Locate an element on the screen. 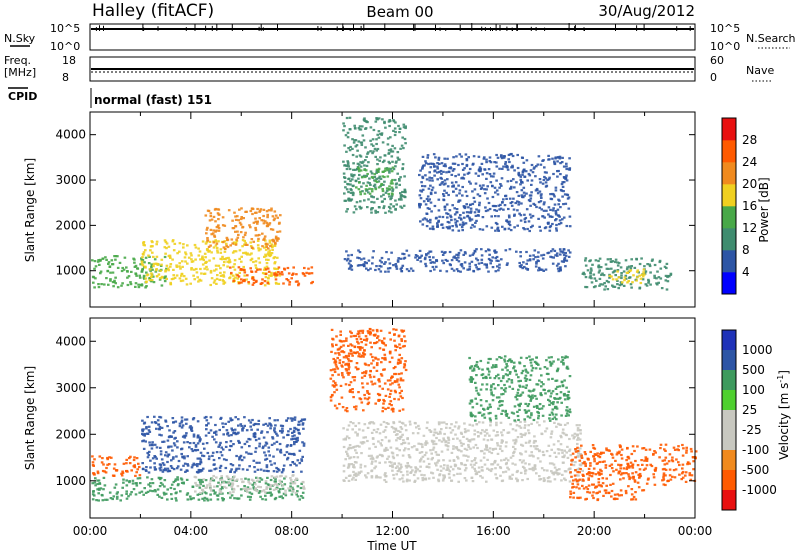 The width and height of the screenshot is (800, 558). freq-tick-top: 18 is located at coordinates (69, 60).